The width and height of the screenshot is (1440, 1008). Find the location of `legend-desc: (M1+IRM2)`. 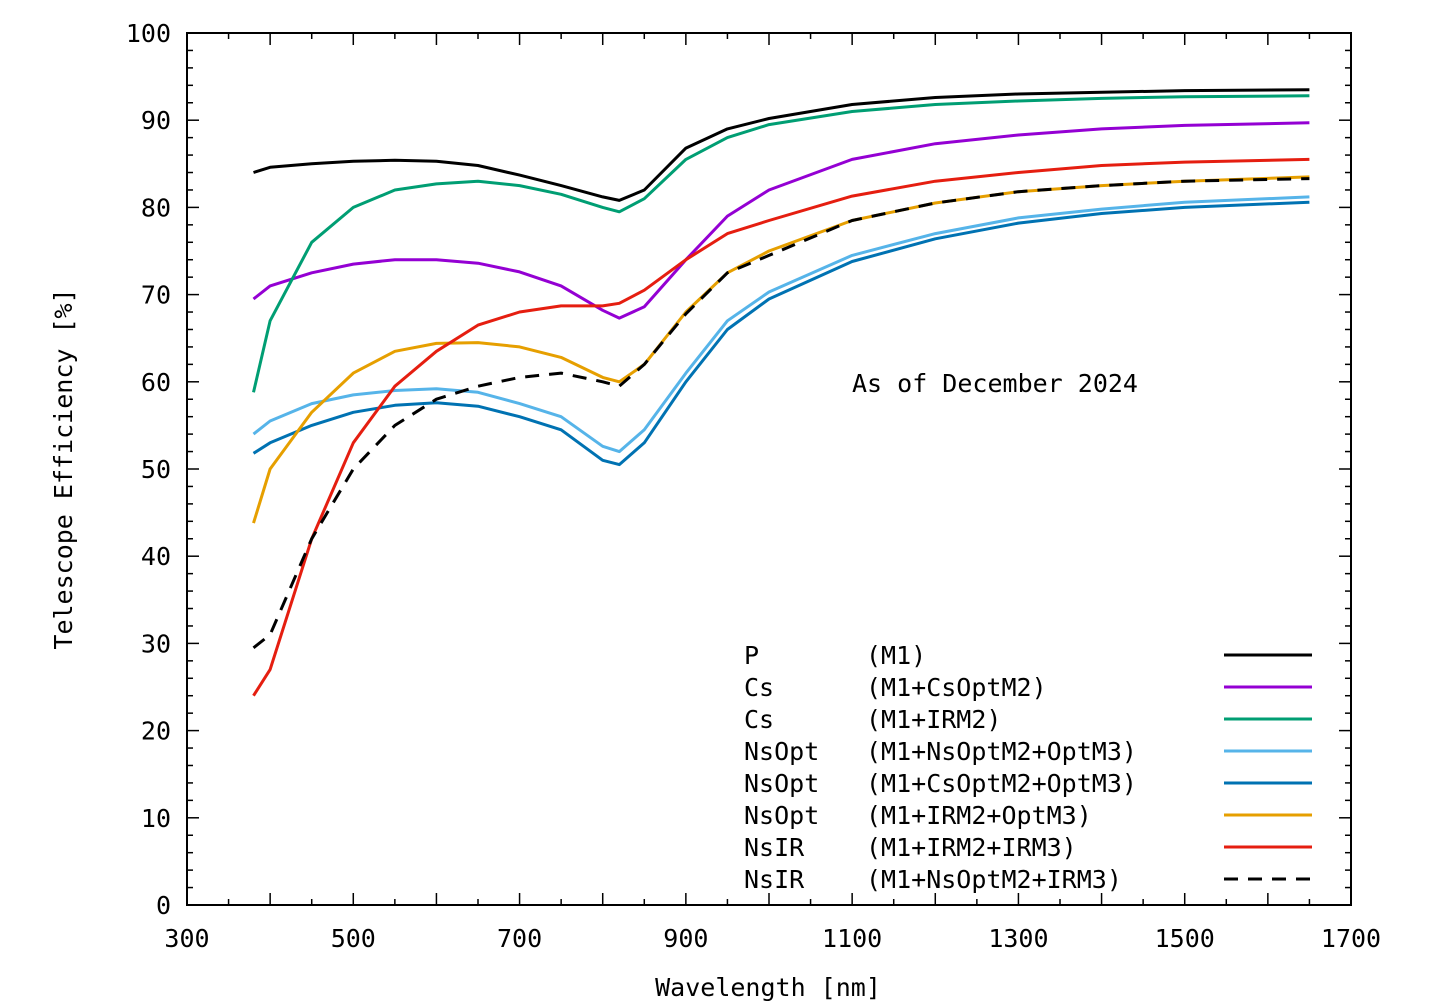

legend-desc: (M1+IRM2) is located at coordinates (933, 719).